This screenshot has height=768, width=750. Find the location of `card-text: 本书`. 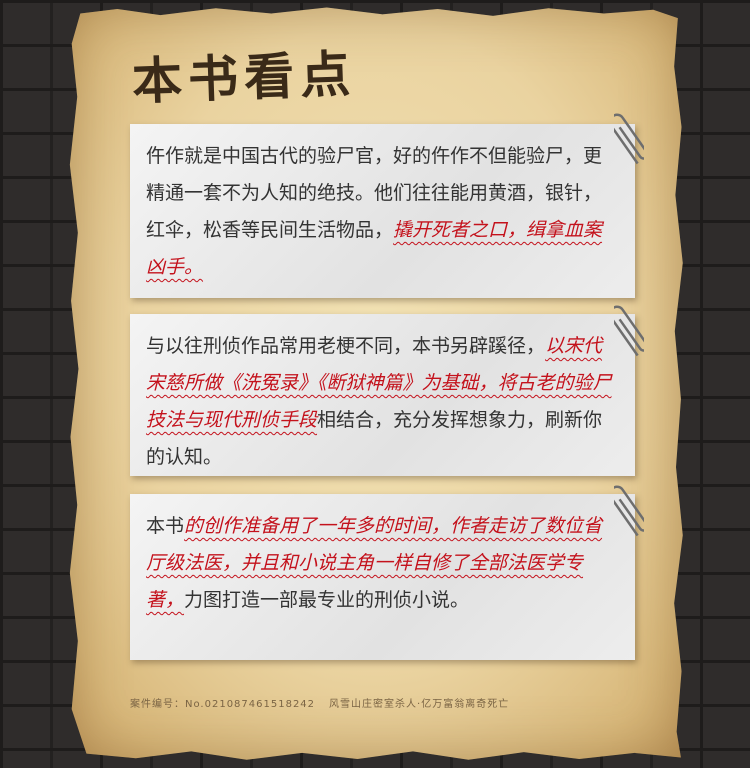

card-text: 本书 is located at coordinates (165, 526).